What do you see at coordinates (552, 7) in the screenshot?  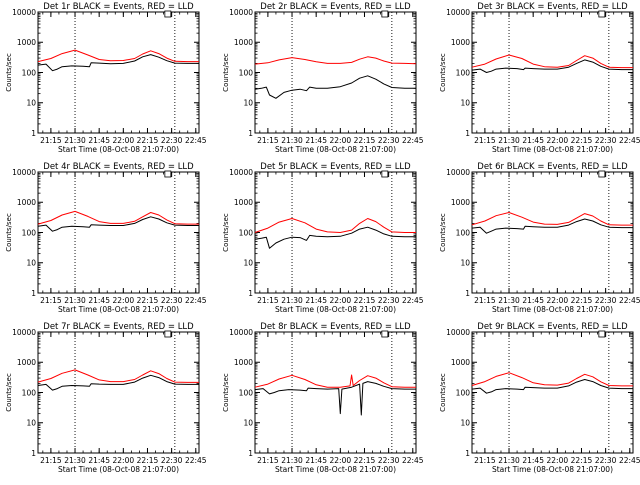 I see `chart-title: Det 3r BLACK = Events, RED = LLD` at bounding box center [552, 7].